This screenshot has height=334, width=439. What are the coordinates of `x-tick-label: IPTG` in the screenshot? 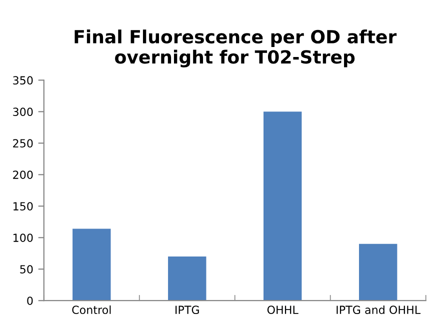 It's located at (187, 310).